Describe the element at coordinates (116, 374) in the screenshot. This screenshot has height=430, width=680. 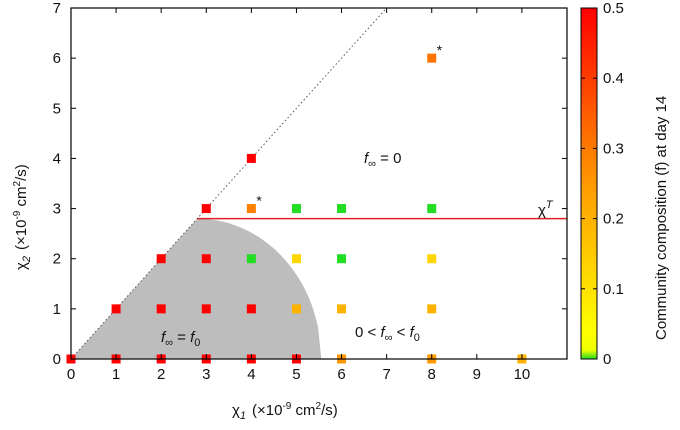
I see `x-tick-label: 1` at that location.